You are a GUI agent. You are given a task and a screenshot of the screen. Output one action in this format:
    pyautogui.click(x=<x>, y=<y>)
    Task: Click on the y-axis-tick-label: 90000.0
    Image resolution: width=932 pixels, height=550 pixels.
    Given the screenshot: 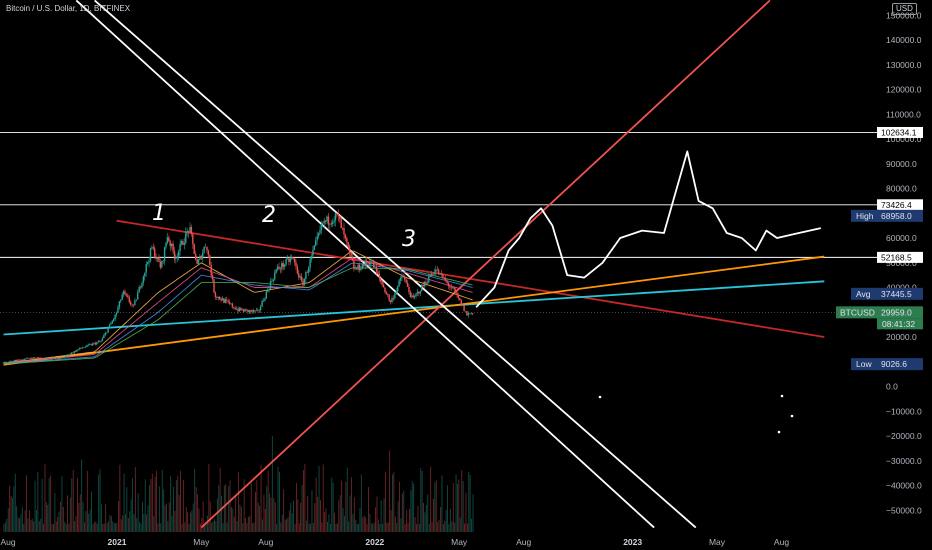 What is the action you would take?
    pyautogui.click(x=901, y=164)
    